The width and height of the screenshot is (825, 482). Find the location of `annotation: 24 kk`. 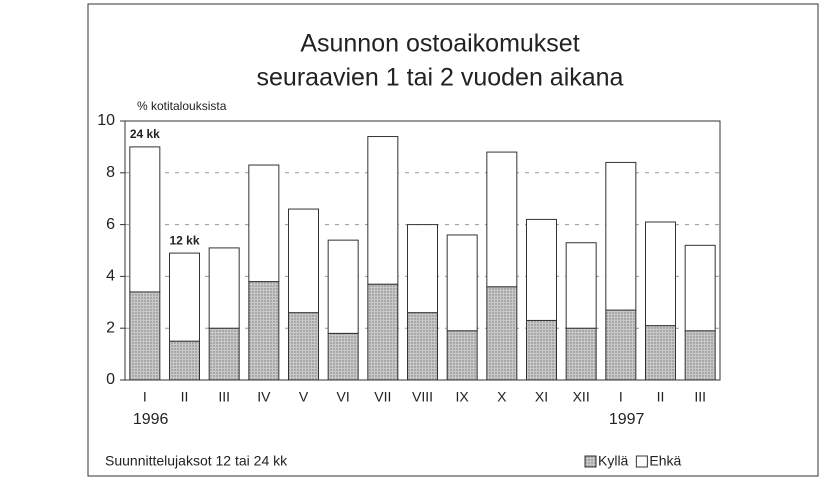

annotation: 24 kk is located at coordinates (145, 134).